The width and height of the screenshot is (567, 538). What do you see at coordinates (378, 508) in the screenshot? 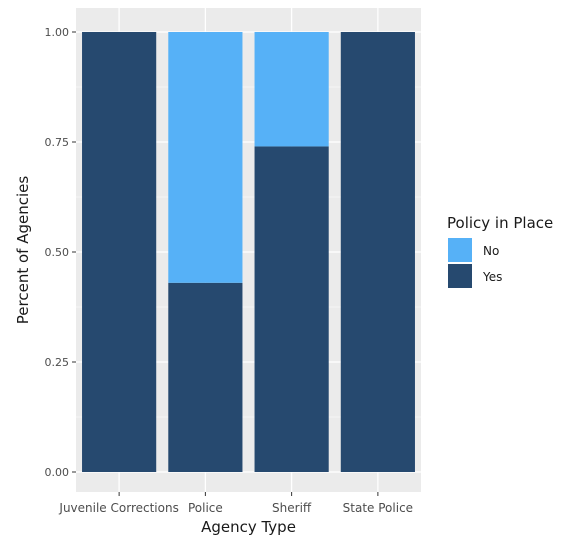
I see `x-tick-label: State Police` at bounding box center [378, 508].